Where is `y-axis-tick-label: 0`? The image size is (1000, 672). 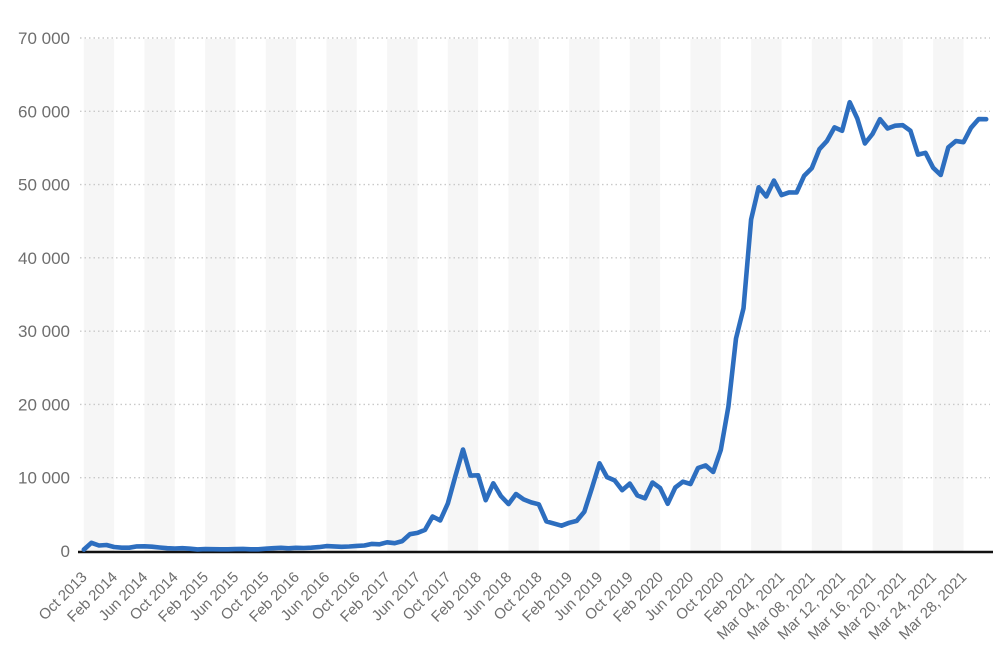
y-axis-tick-label: 0 is located at coordinates (65, 551).